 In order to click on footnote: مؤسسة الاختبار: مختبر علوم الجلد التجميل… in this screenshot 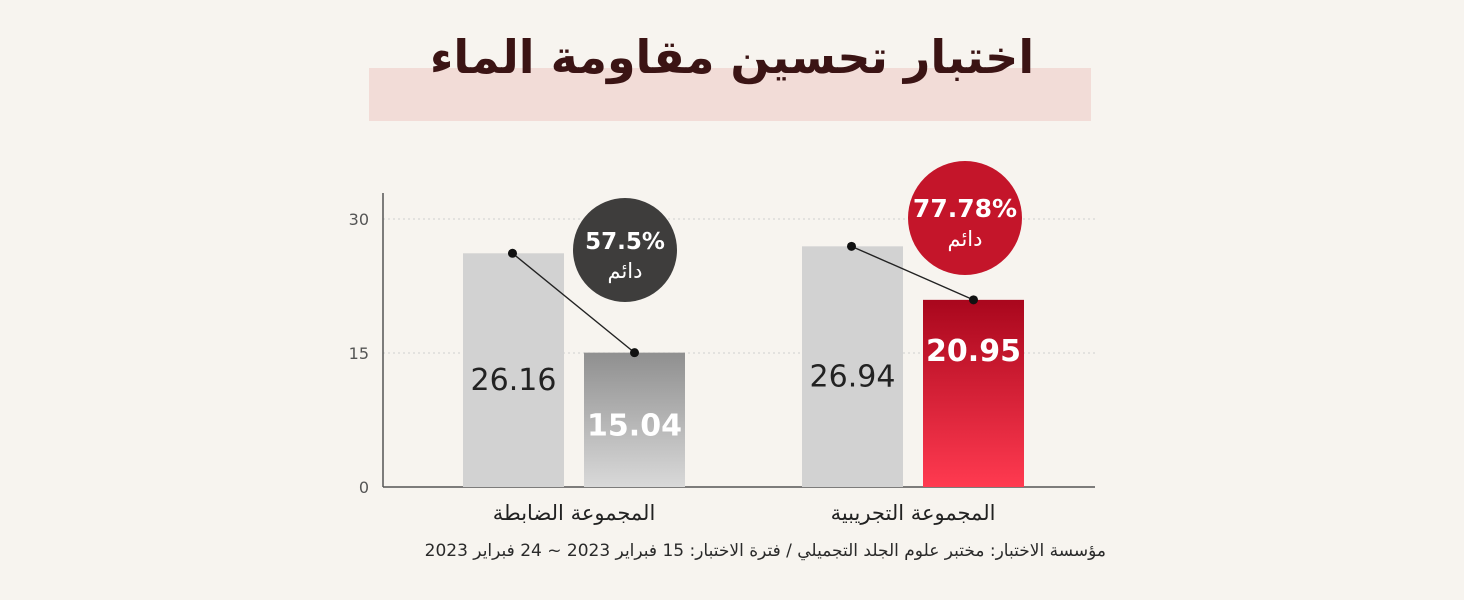, I will do `click(765, 551)`.